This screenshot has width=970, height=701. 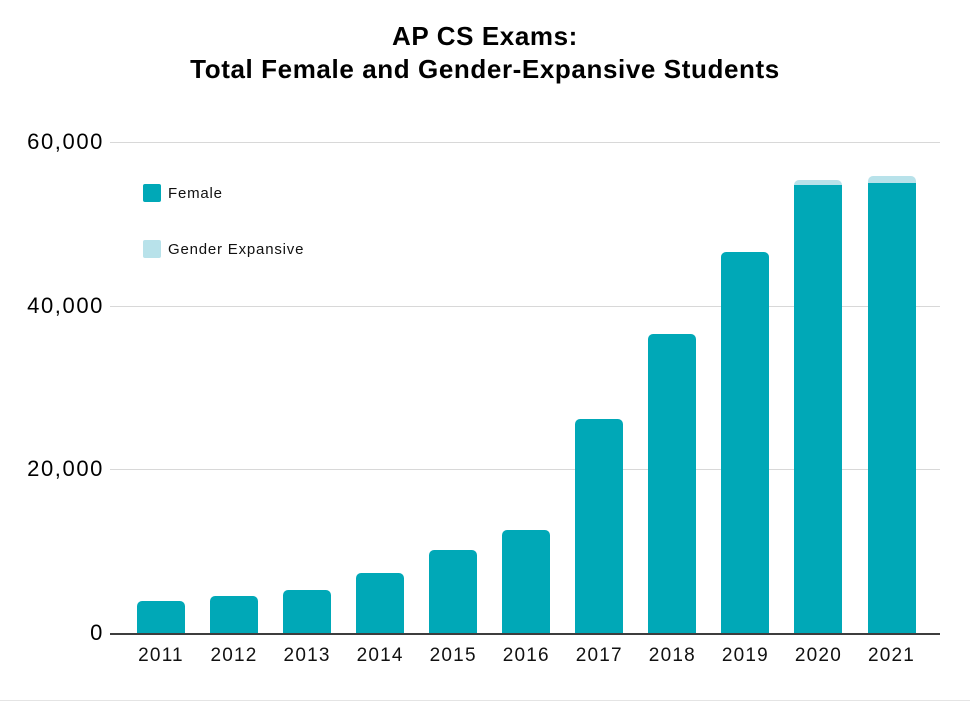 I want to click on x-axis-label-2018: 2018, so click(x=672, y=655).